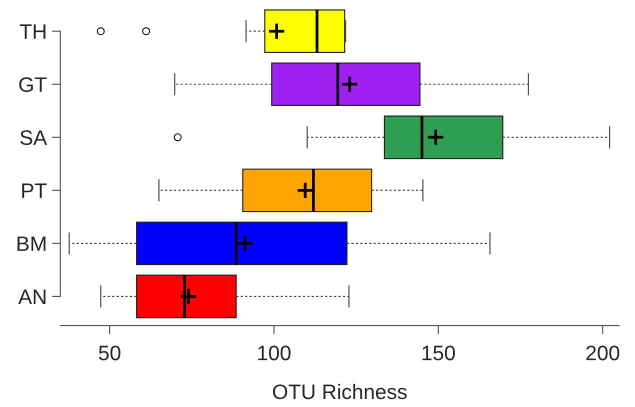  Describe the element at coordinates (438, 353) in the screenshot. I see `x-tick-label: 150` at that location.